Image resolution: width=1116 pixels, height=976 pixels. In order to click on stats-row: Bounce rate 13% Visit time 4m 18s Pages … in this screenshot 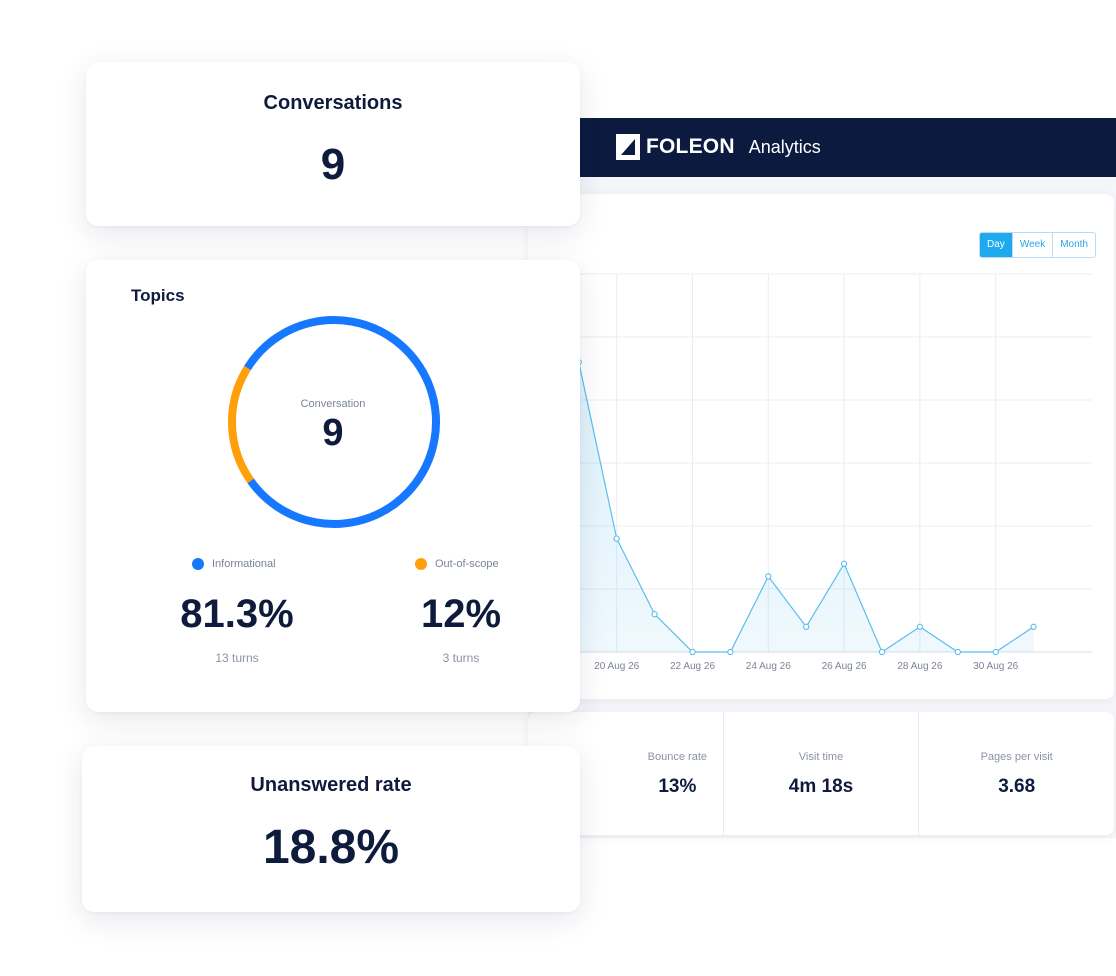, I will do `click(821, 773)`.